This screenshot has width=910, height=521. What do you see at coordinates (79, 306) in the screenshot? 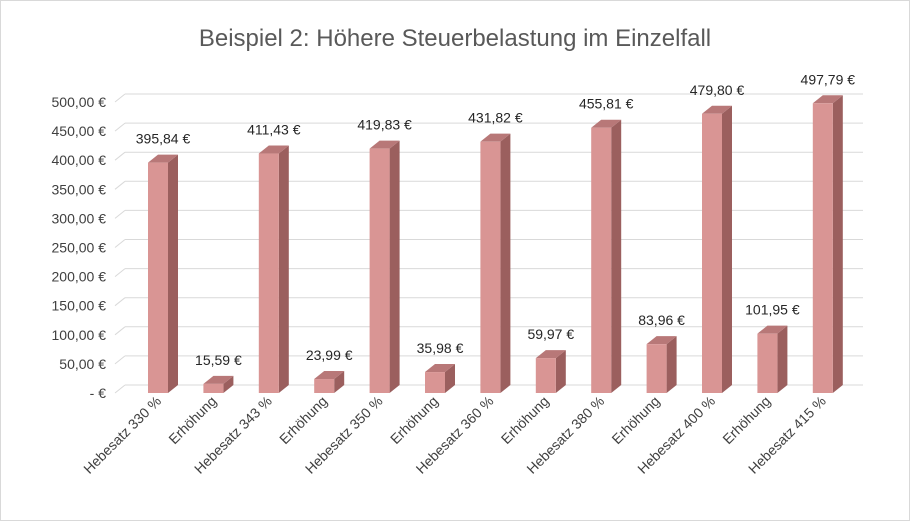
I see `y-tick-label: 150,00 €` at bounding box center [79, 306].